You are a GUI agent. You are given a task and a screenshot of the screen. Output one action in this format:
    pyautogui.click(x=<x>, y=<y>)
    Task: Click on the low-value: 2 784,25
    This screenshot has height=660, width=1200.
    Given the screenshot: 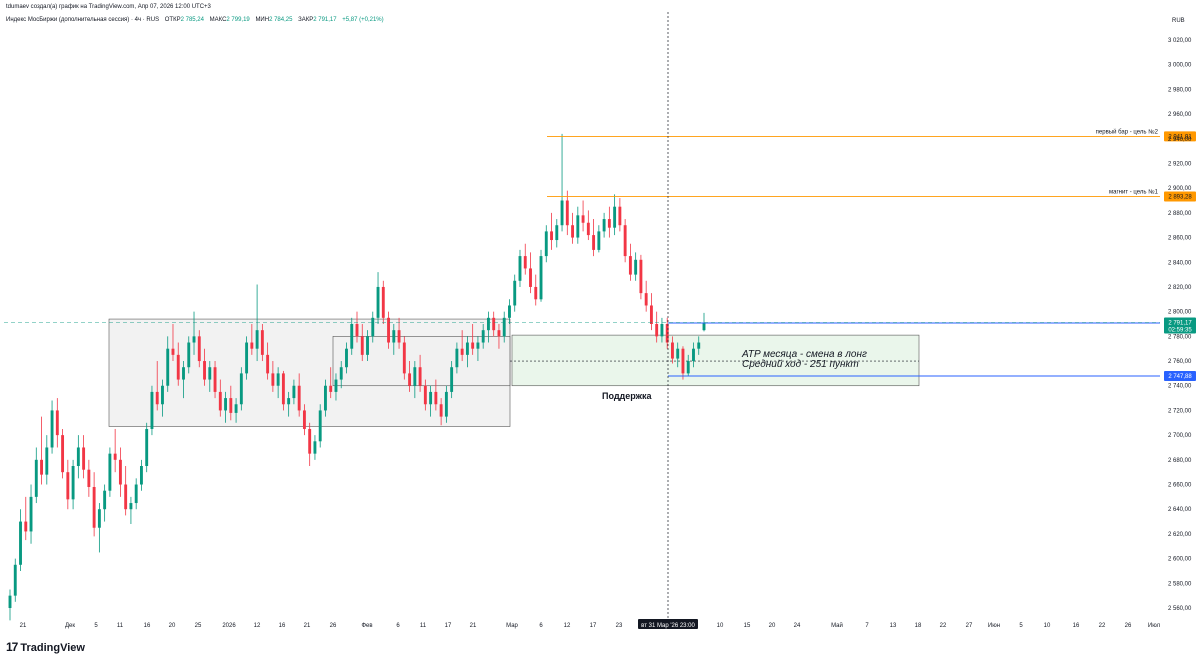 What is the action you would take?
    pyautogui.click(x=281, y=20)
    